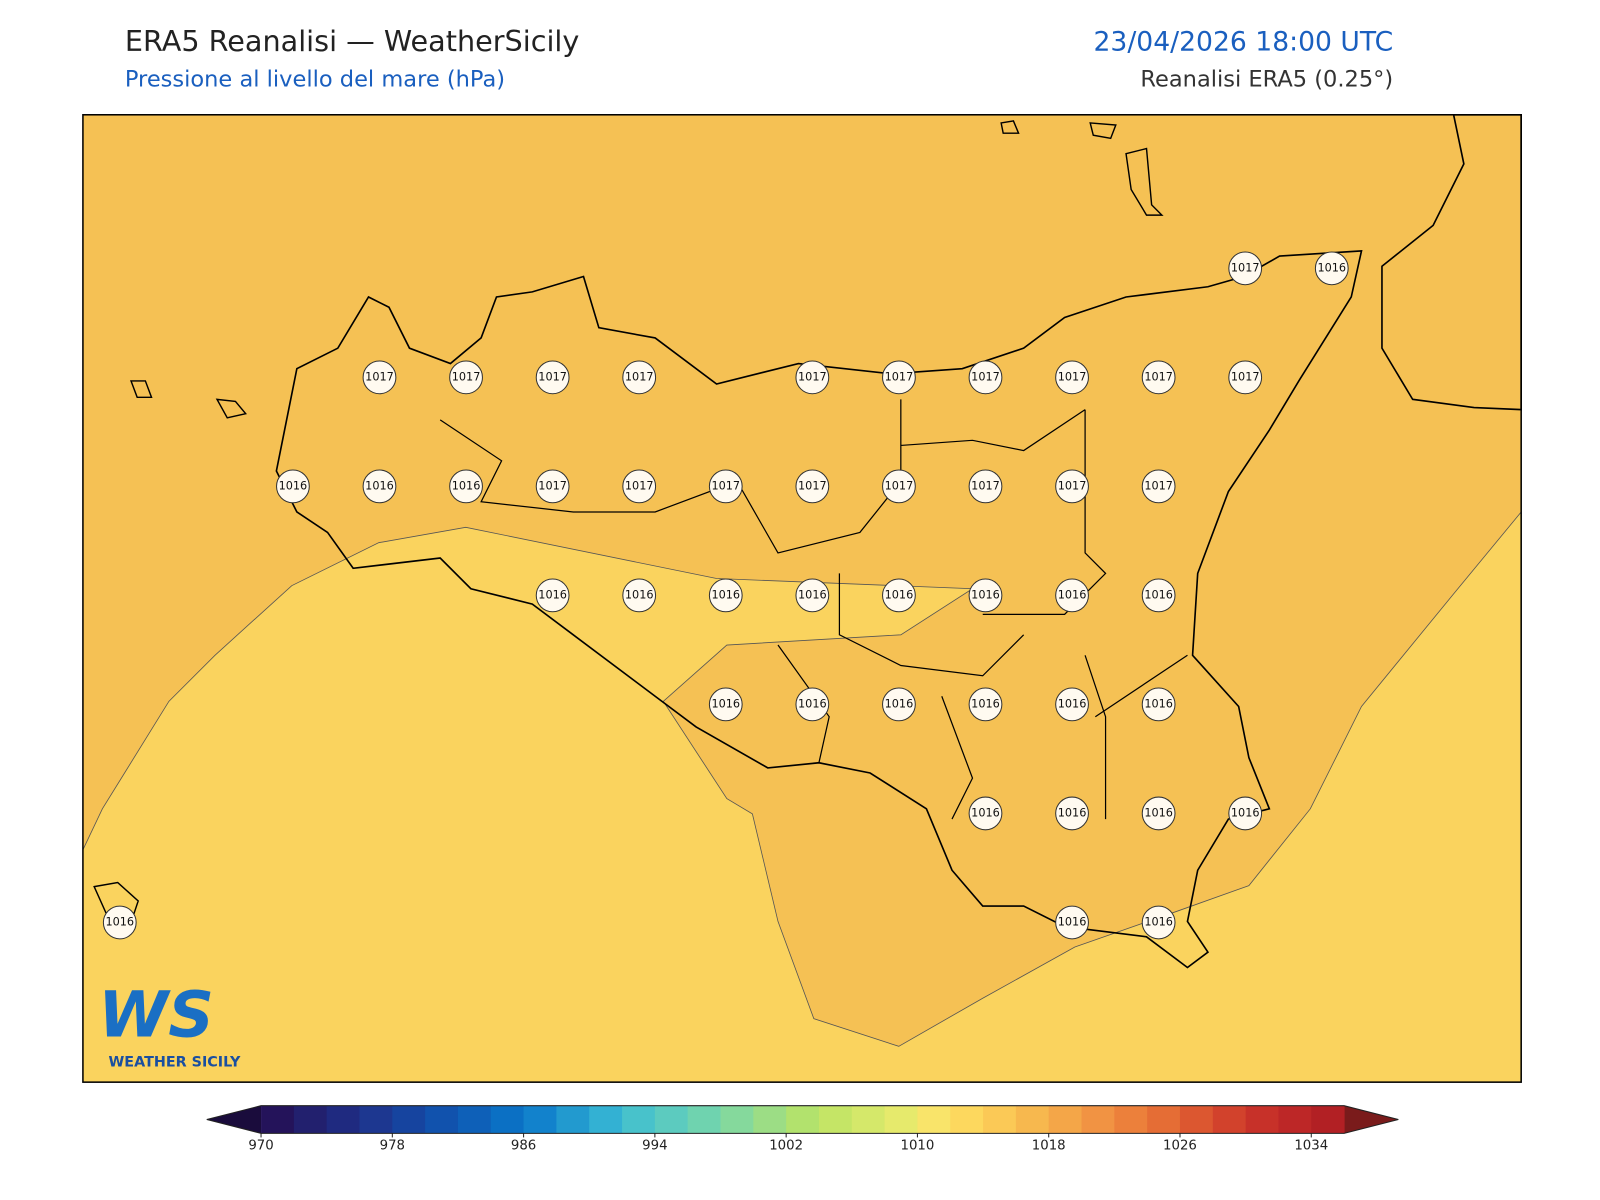 This screenshot has height=1200, width=1600. What do you see at coordinates (1180, 1146) in the screenshot?
I see `colorbar-tick-label: 1026` at bounding box center [1180, 1146].